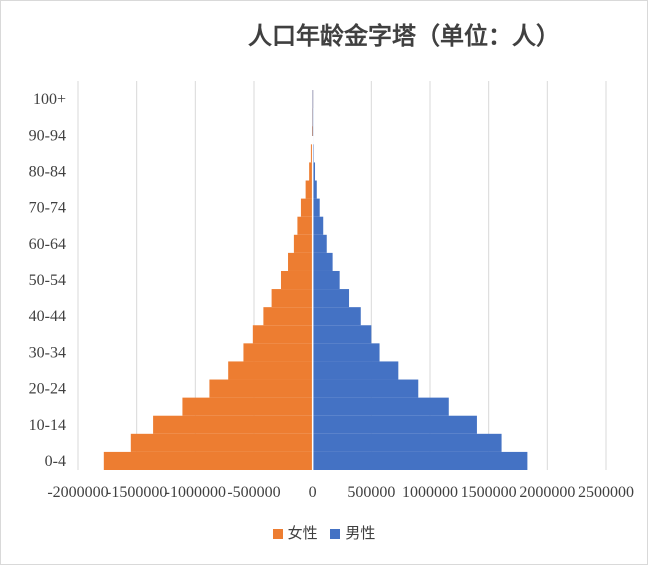 The width and height of the screenshot is (648, 565). I want to click on x-tick-6: 1000000, so click(430, 492).